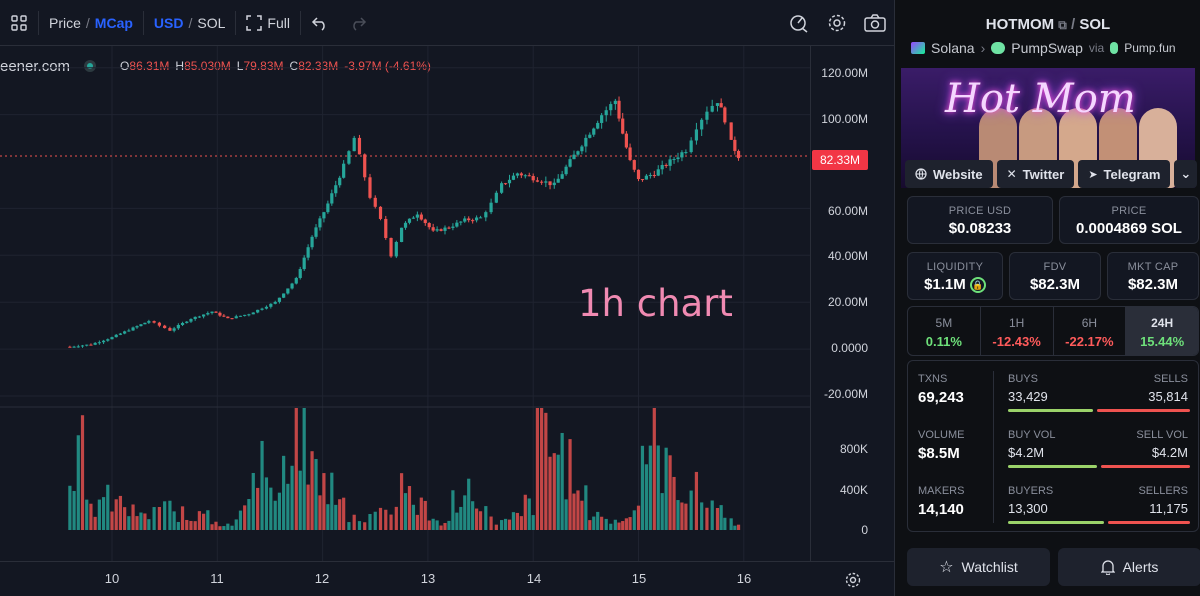  What do you see at coordinates (853, 580) in the screenshot?
I see `axis-settings-icon` at bounding box center [853, 580].